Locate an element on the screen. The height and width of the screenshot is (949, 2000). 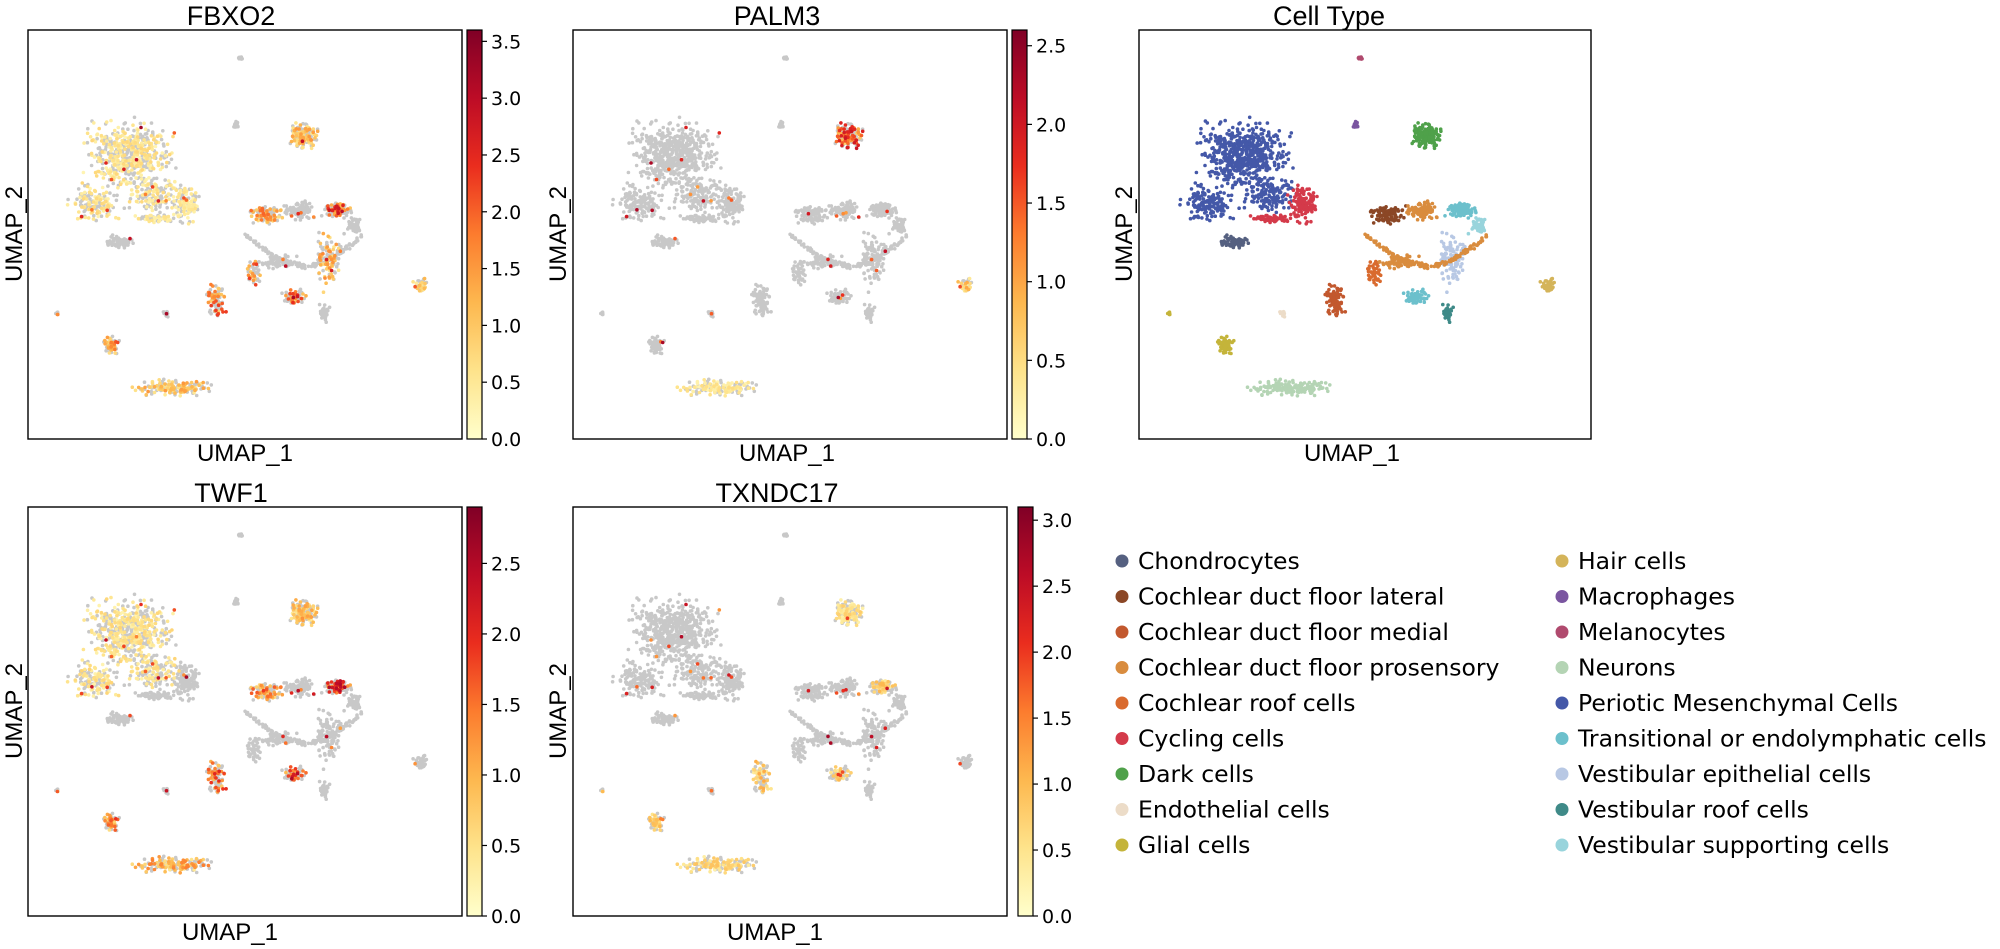
umap-points is located at coordinates (786, 226).